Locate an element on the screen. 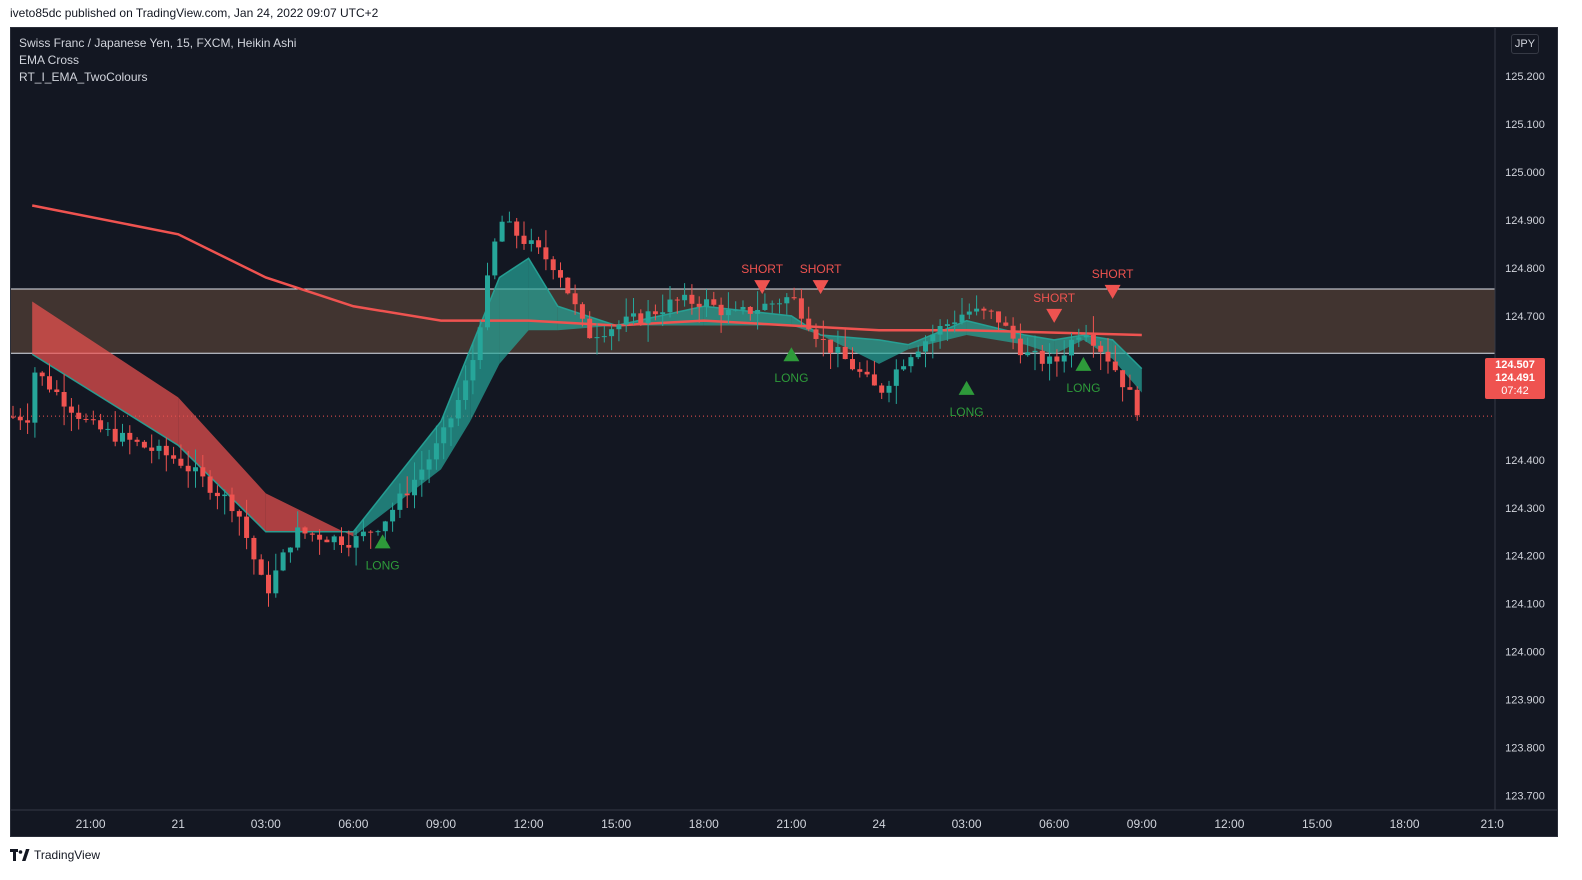  currency-button: JPY is located at coordinates (1525, 44).